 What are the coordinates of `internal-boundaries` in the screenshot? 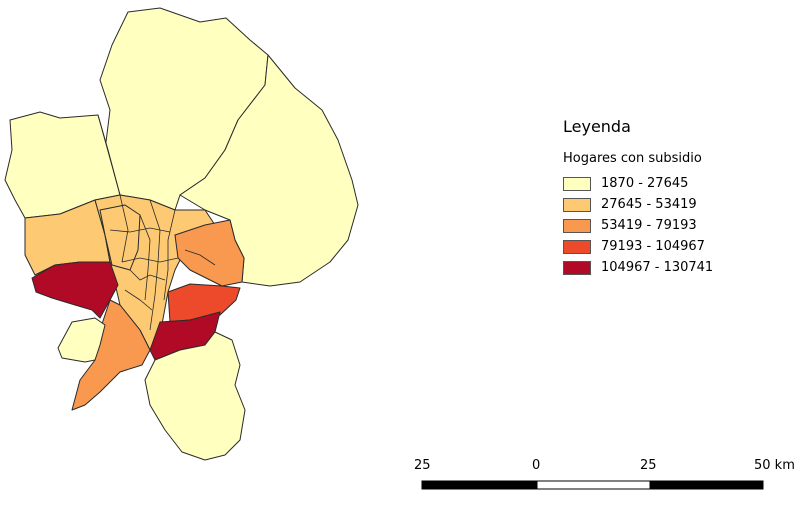 It's located at (156, 222).